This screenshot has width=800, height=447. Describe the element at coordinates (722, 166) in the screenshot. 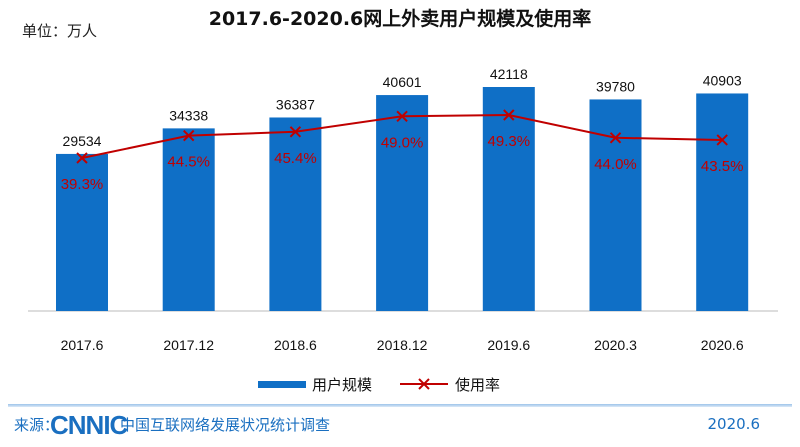

I see `rate-label: 43.5%` at that location.